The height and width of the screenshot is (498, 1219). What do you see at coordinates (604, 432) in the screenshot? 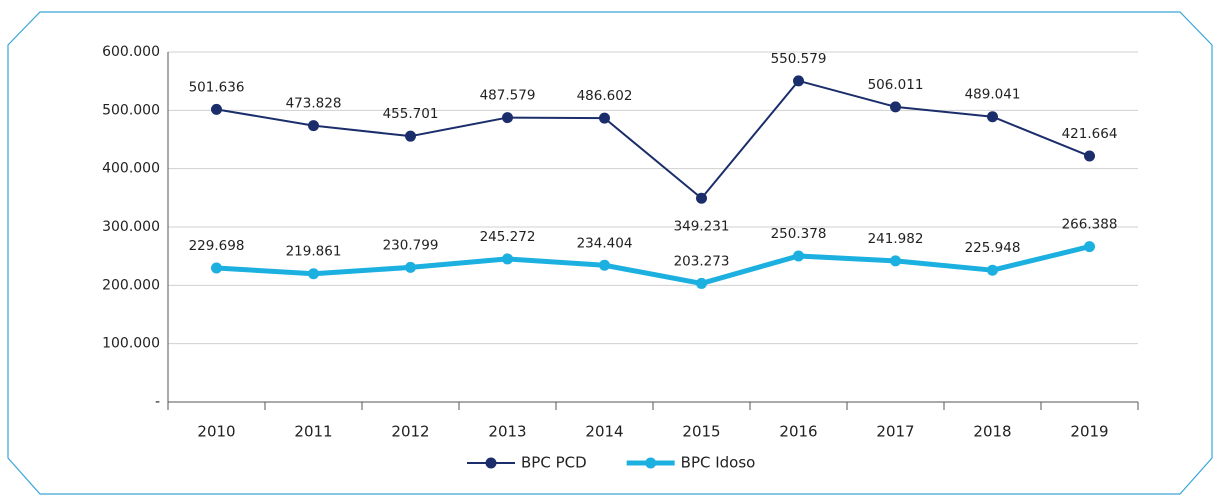
I see `x-tick-label: 2014` at bounding box center [604, 432].